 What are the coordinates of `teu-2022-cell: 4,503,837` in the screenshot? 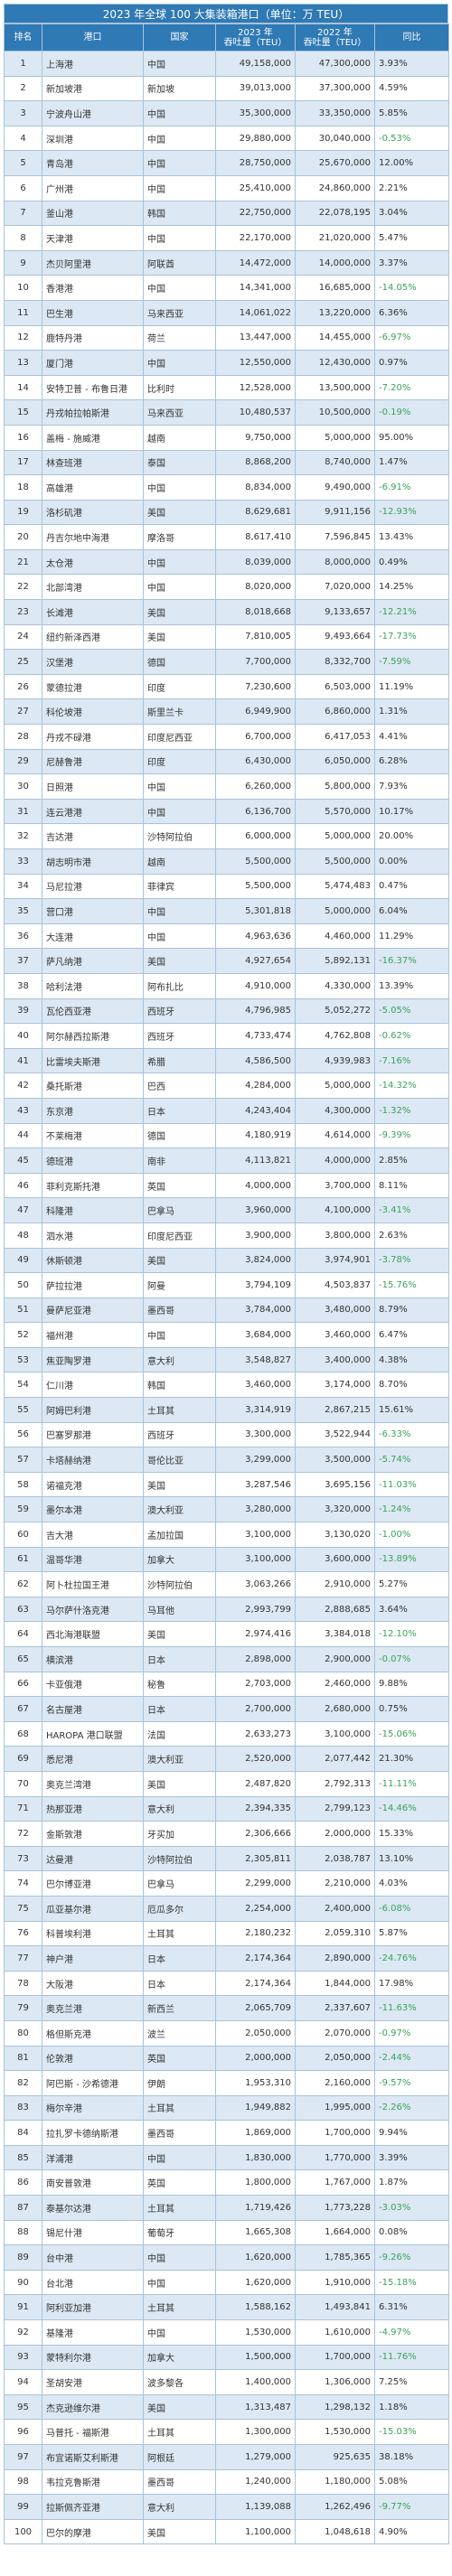 It's located at (335, 1285).